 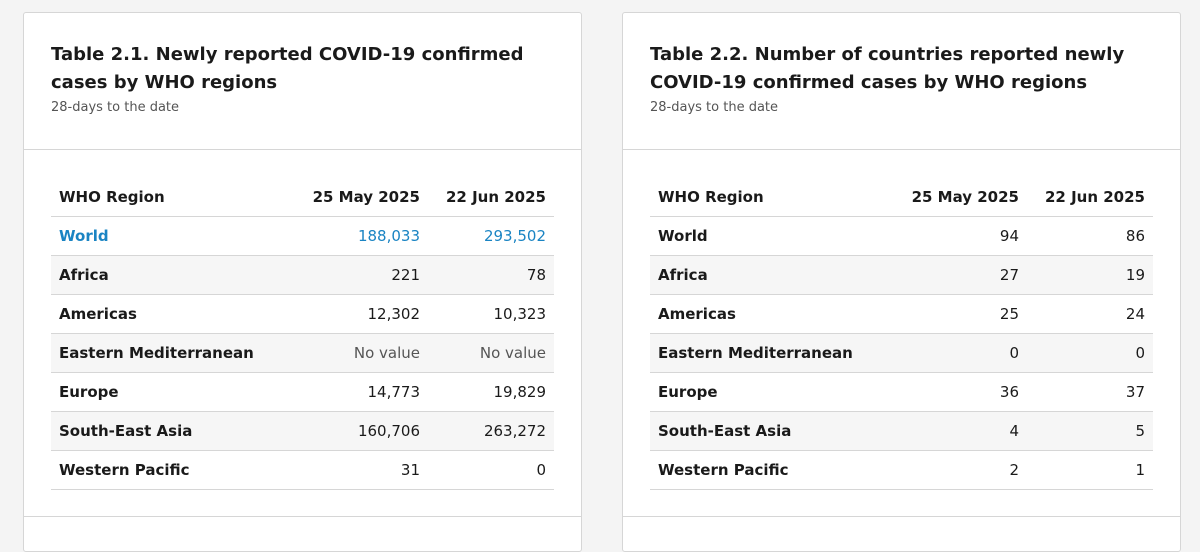 What do you see at coordinates (1090, 431) in the screenshot?
I see `value-cell: 5` at bounding box center [1090, 431].